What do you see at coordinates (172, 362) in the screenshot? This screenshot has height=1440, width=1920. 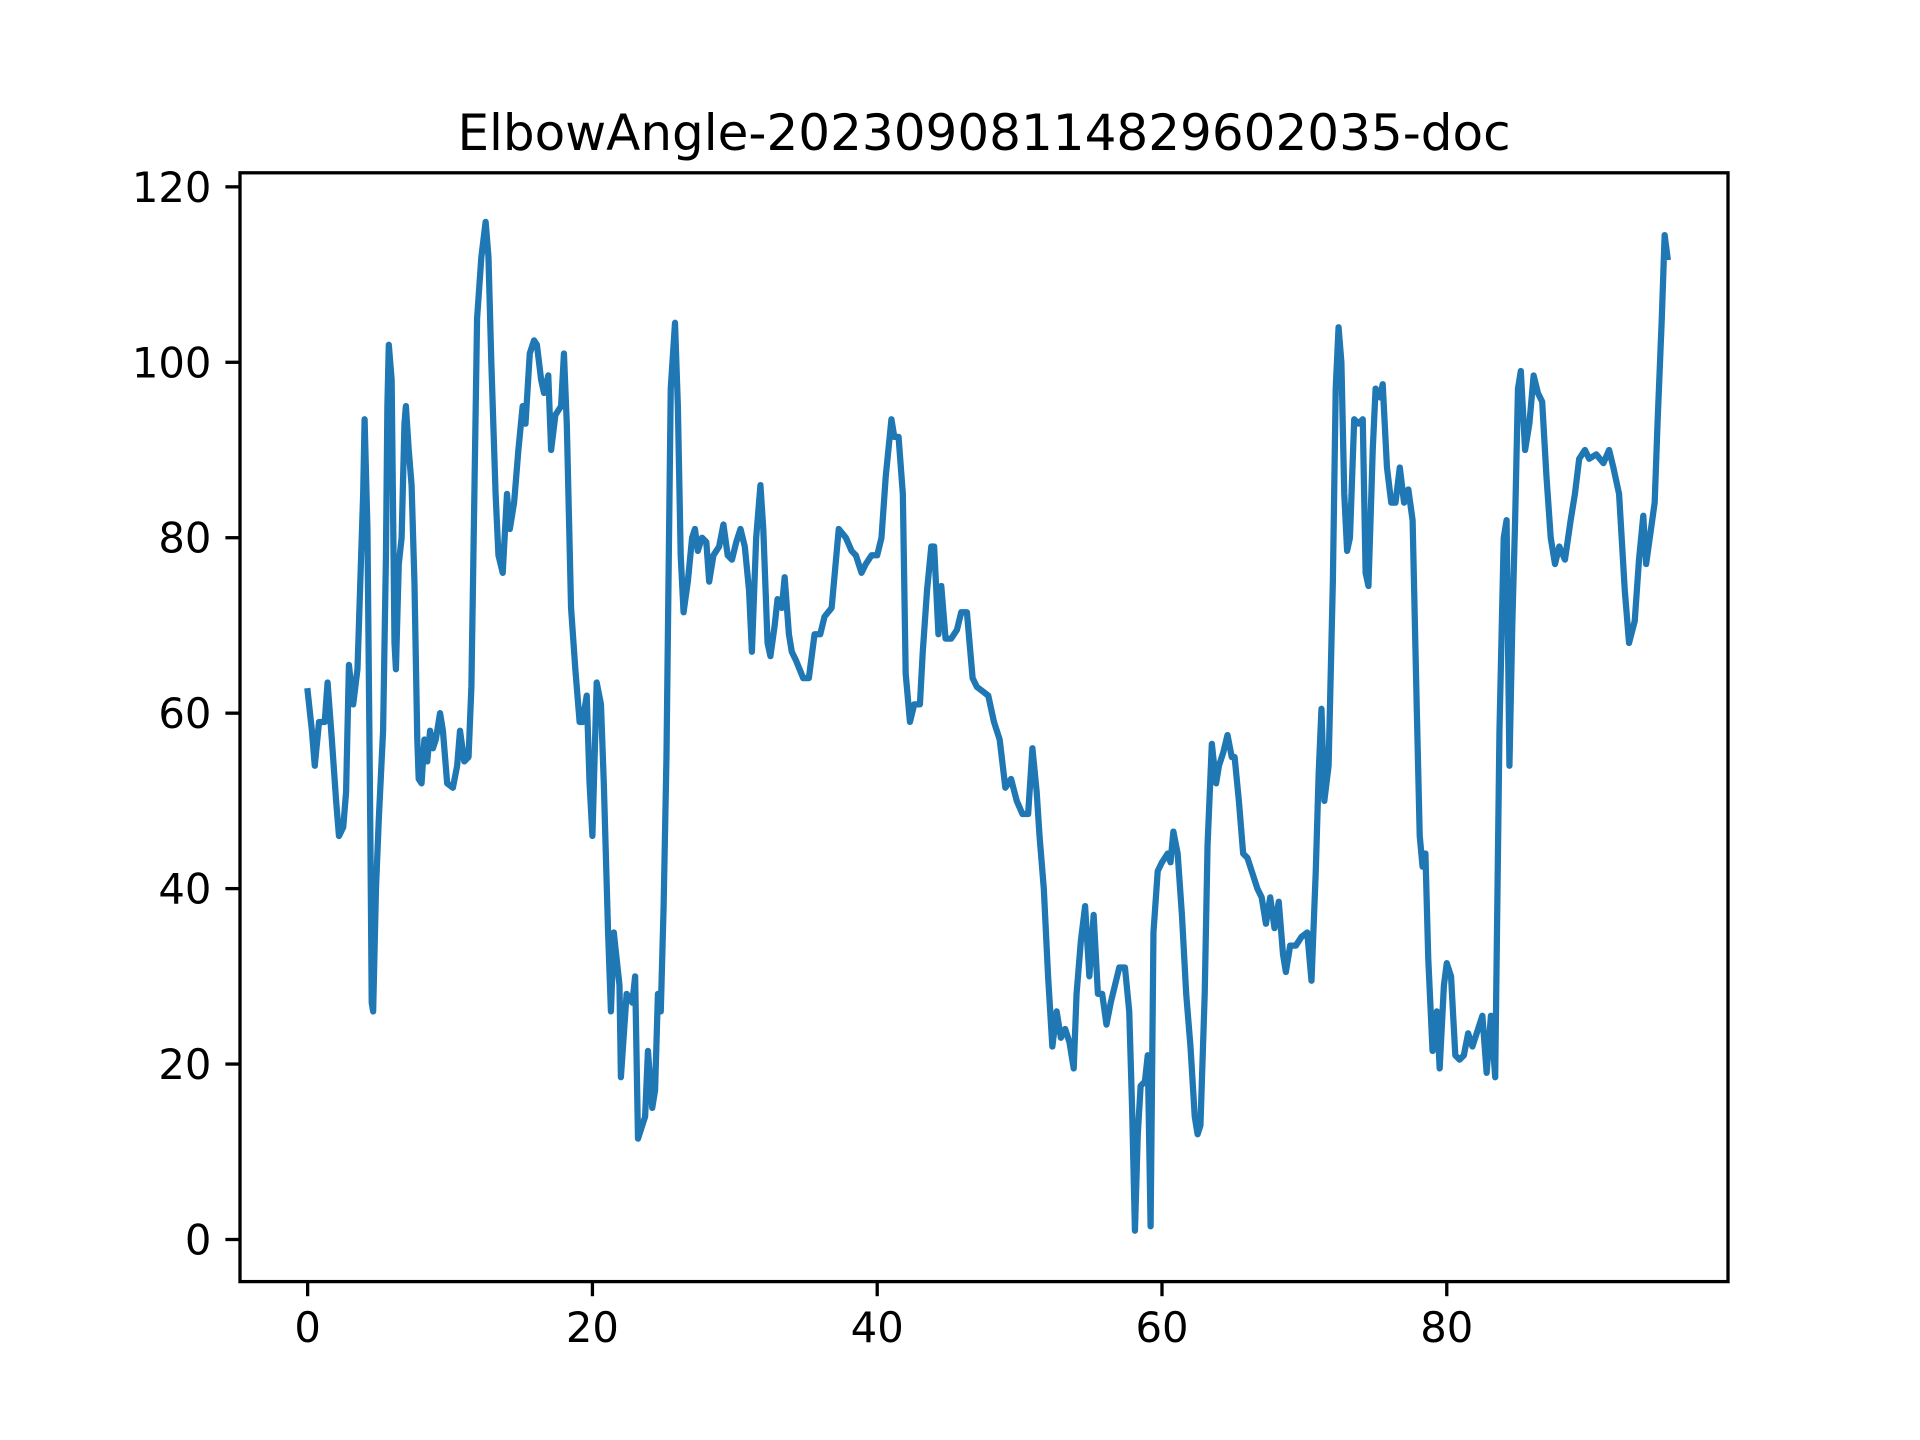 I see `y-tick-label: 100` at bounding box center [172, 362].